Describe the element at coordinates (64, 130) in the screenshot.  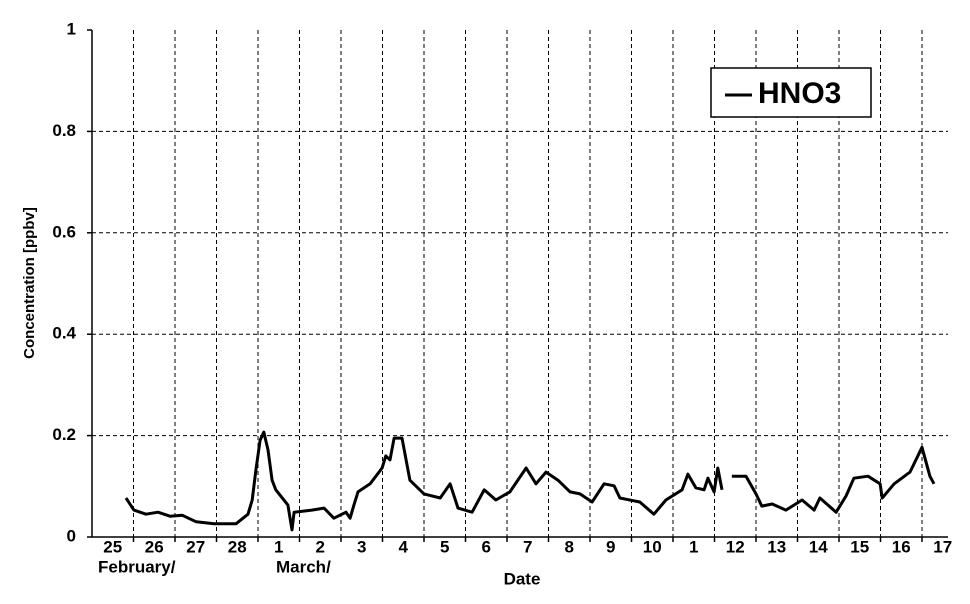
I see `y-tick-label: 0.8` at that location.